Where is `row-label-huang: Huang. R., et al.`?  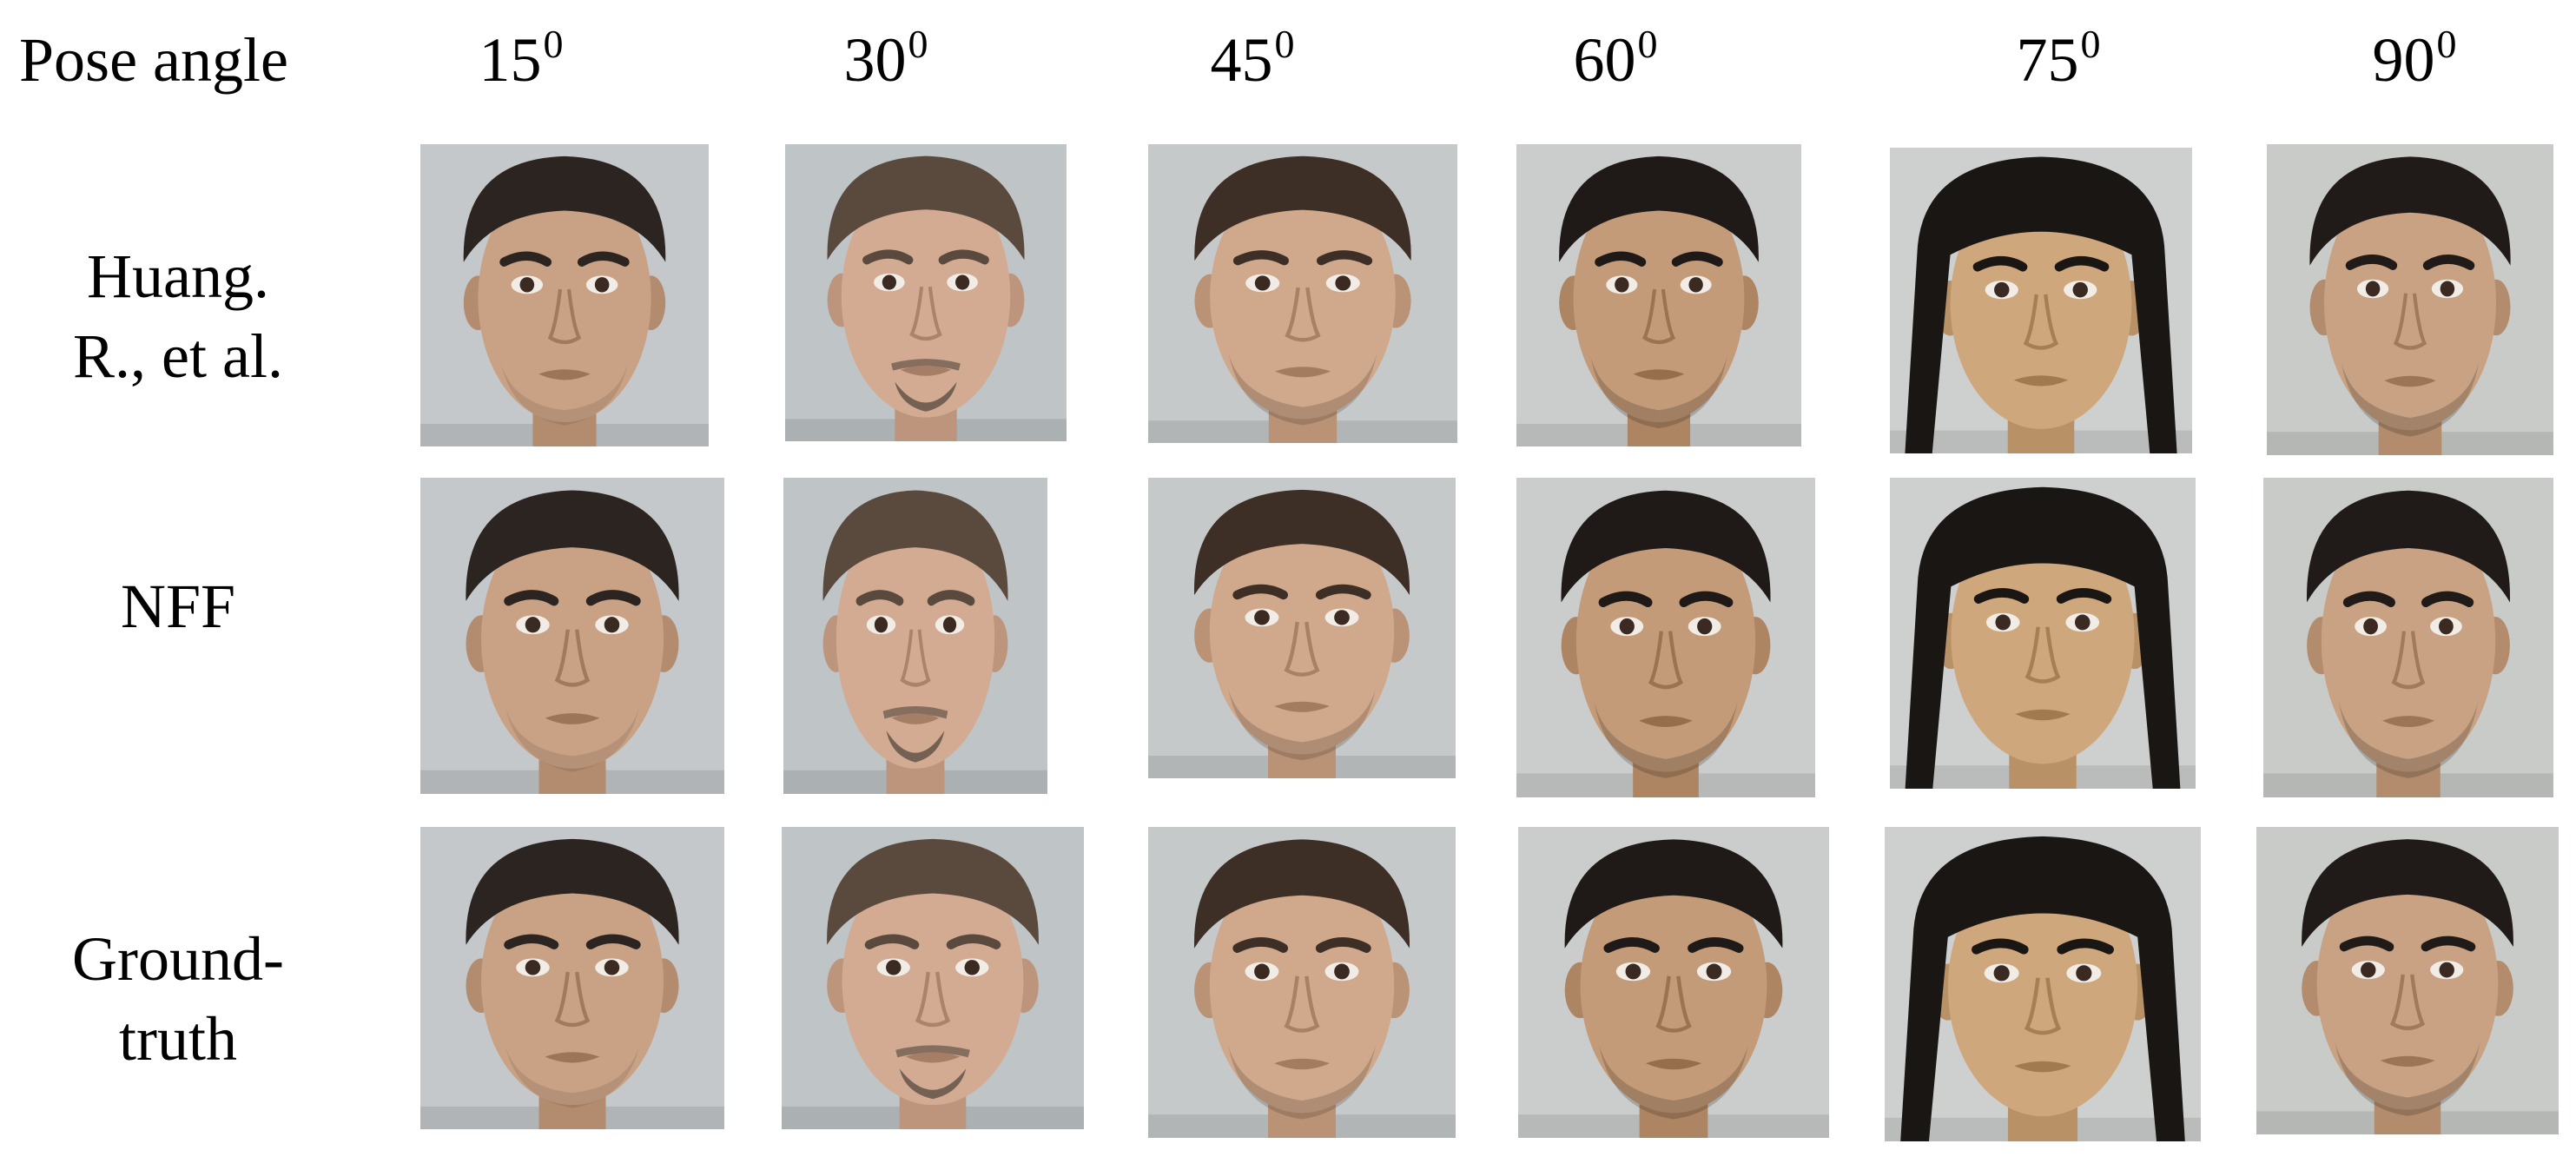 row-label-huang: Huang. R., et al. is located at coordinates (178, 316).